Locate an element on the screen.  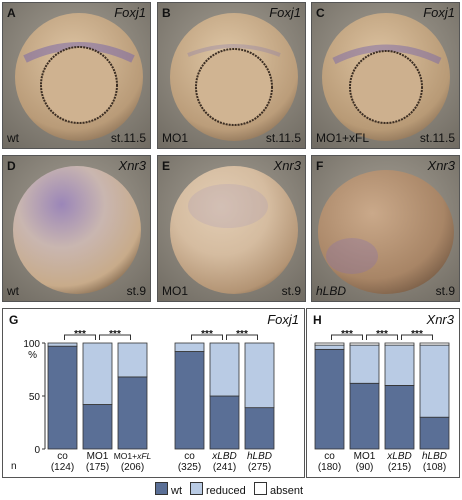
chart-panel-label: H is located at coordinates (317, 320).